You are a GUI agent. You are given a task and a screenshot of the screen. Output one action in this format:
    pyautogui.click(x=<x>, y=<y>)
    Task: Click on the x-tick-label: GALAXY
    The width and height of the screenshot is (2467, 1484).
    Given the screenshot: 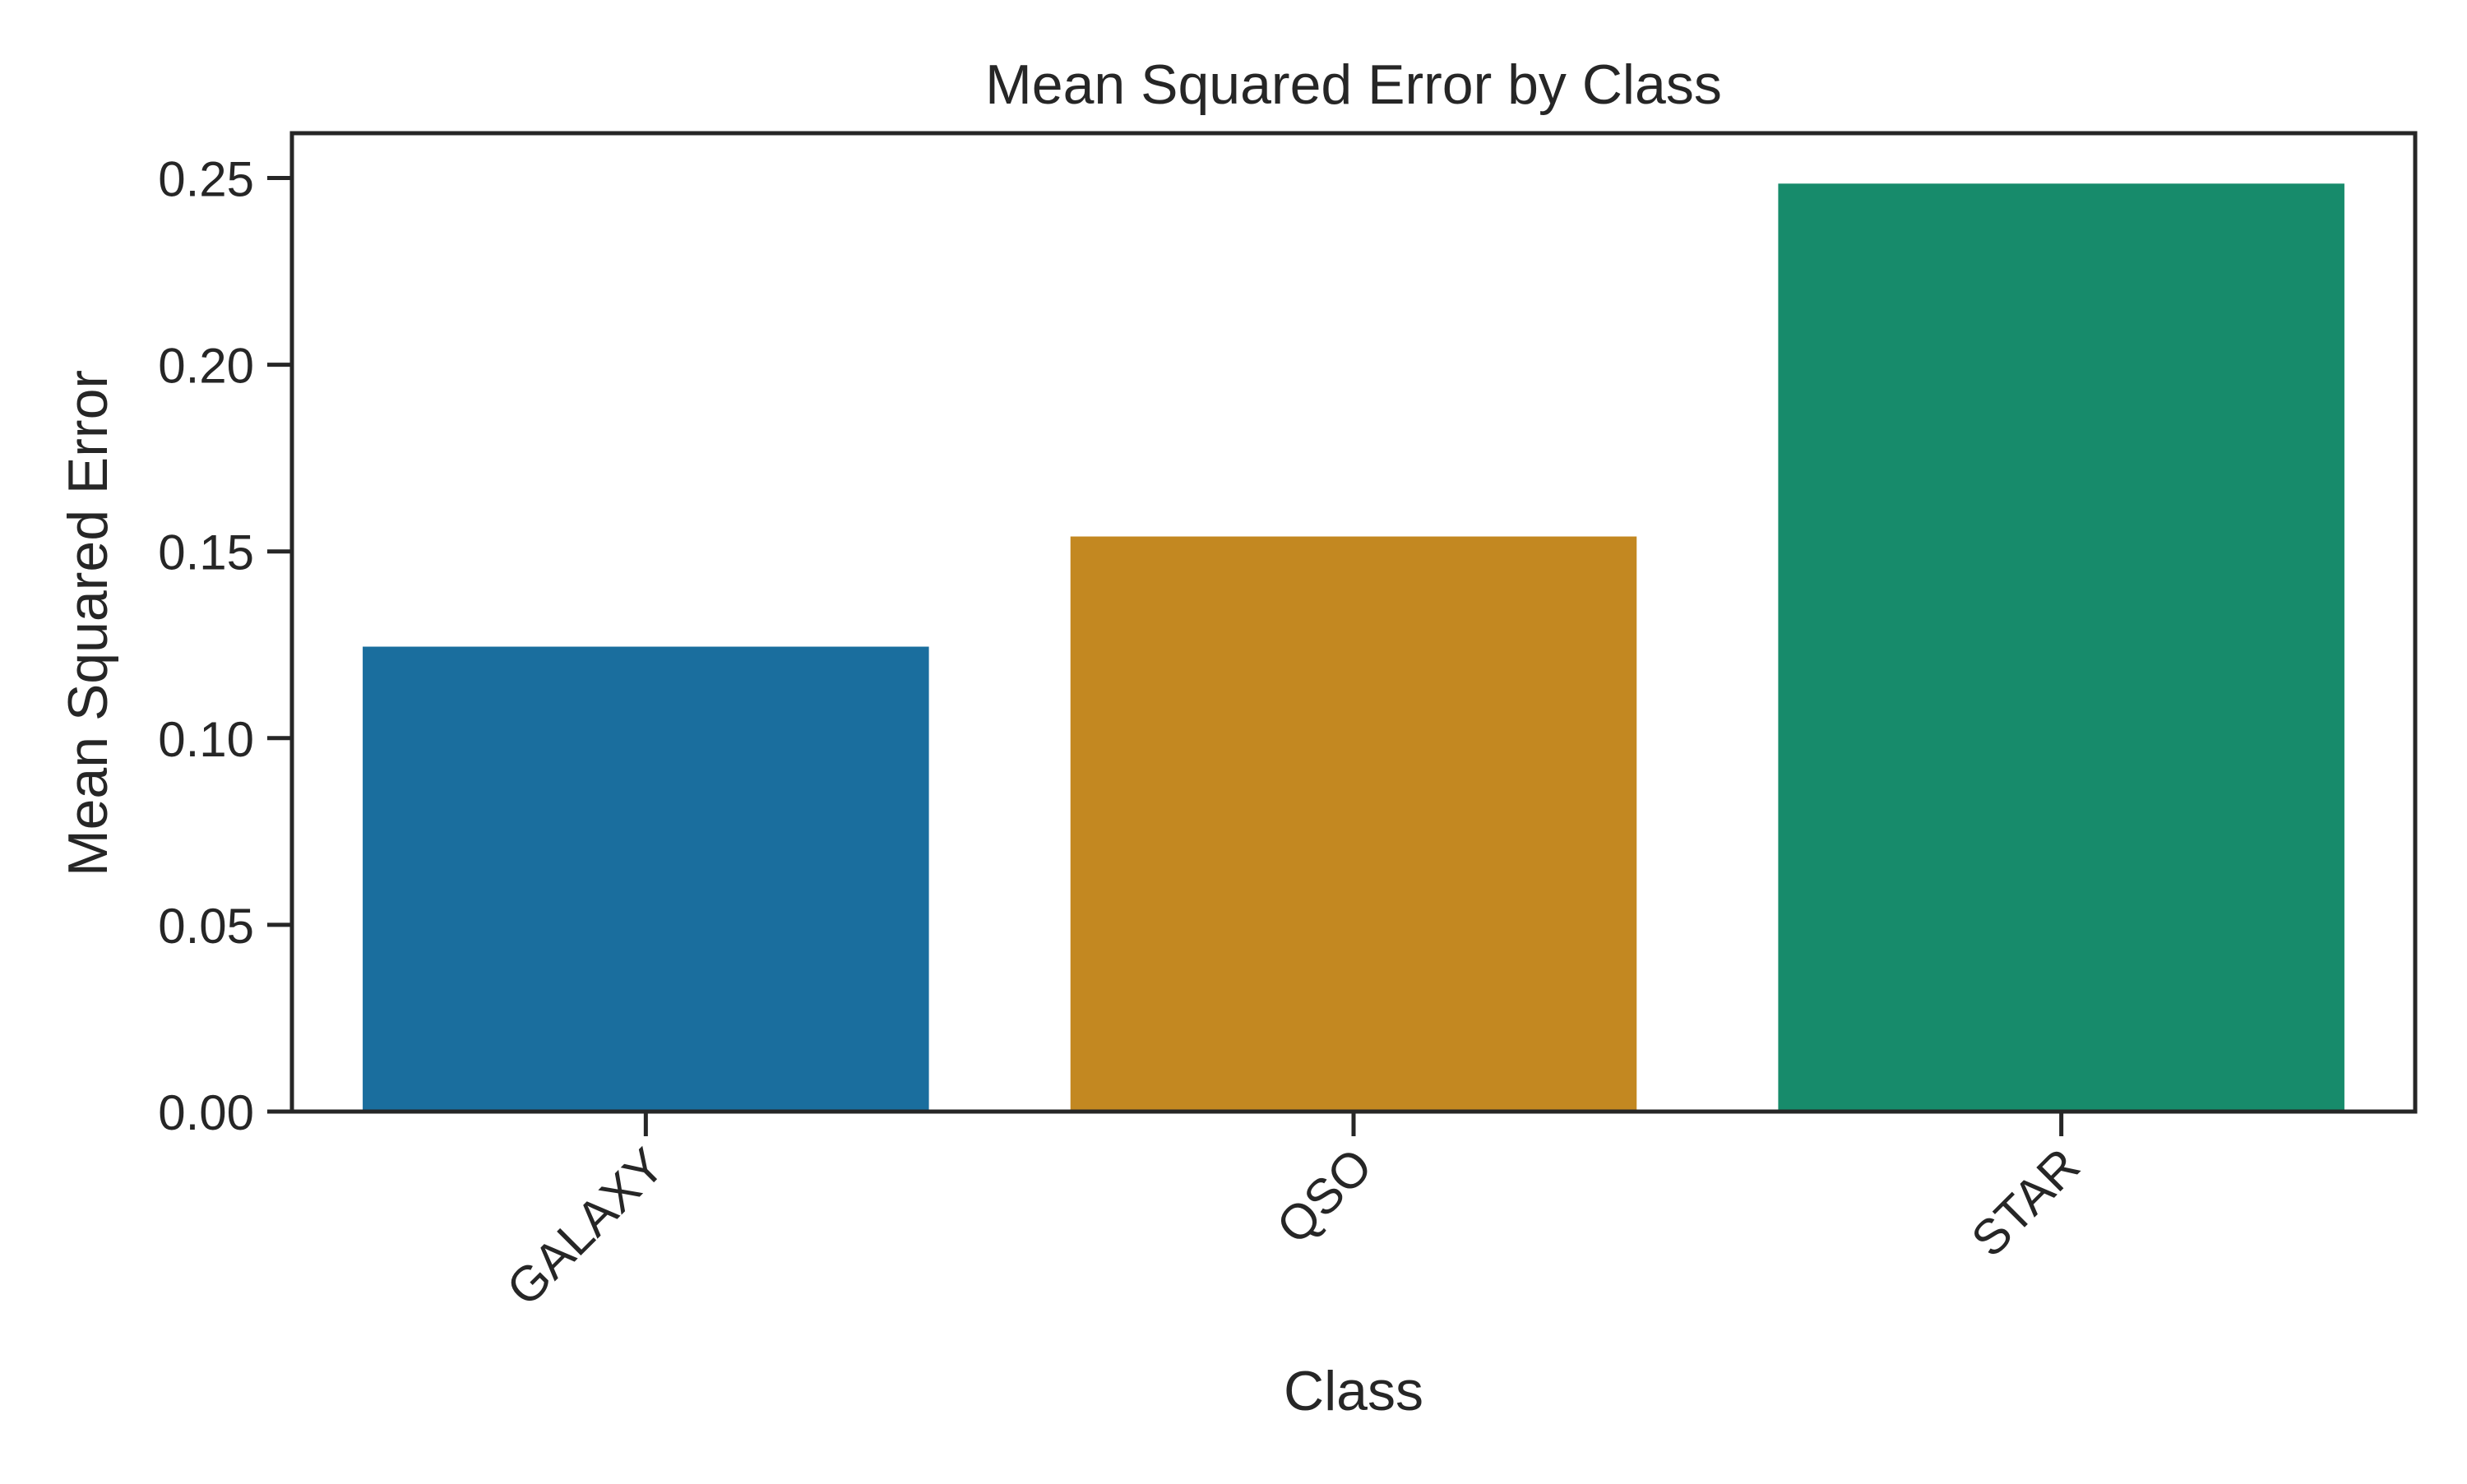 What is the action you would take?
    pyautogui.click(x=585, y=1227)
    